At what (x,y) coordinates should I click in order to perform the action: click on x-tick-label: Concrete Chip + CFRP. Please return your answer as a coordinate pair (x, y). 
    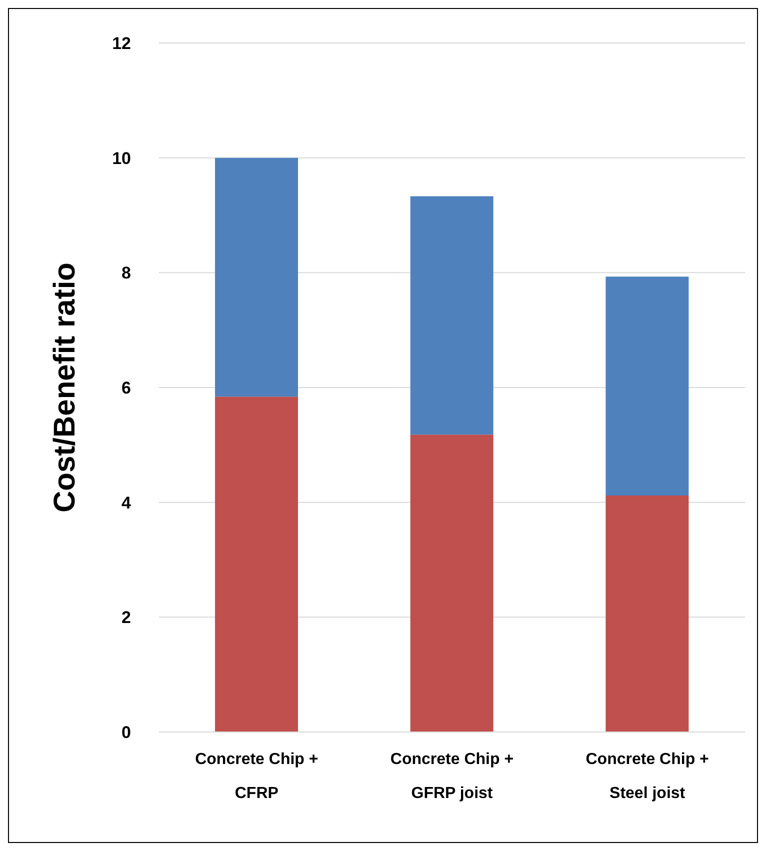
    Looking at the image, I should click on (256, 776).